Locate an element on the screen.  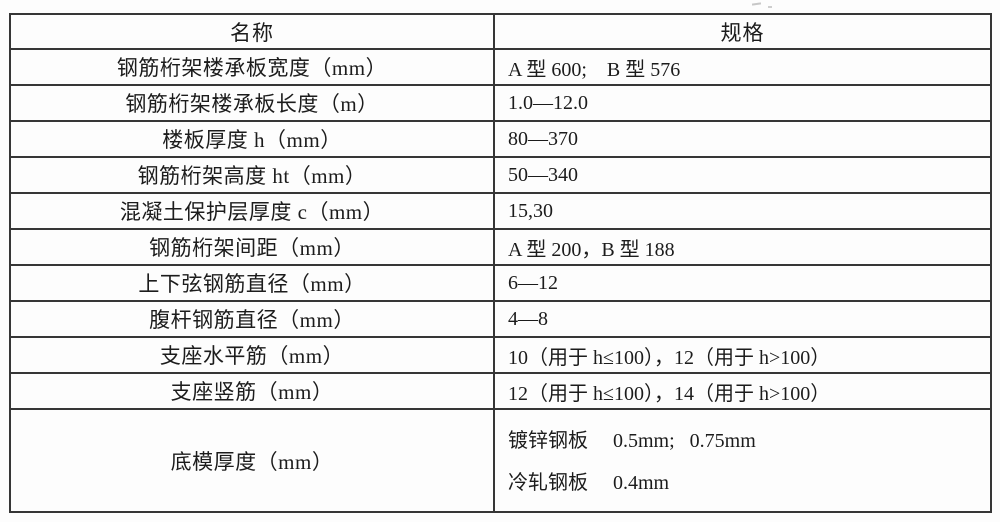
row-name-cell: 底模厚度（mm） is located at coordinates (252, 460).